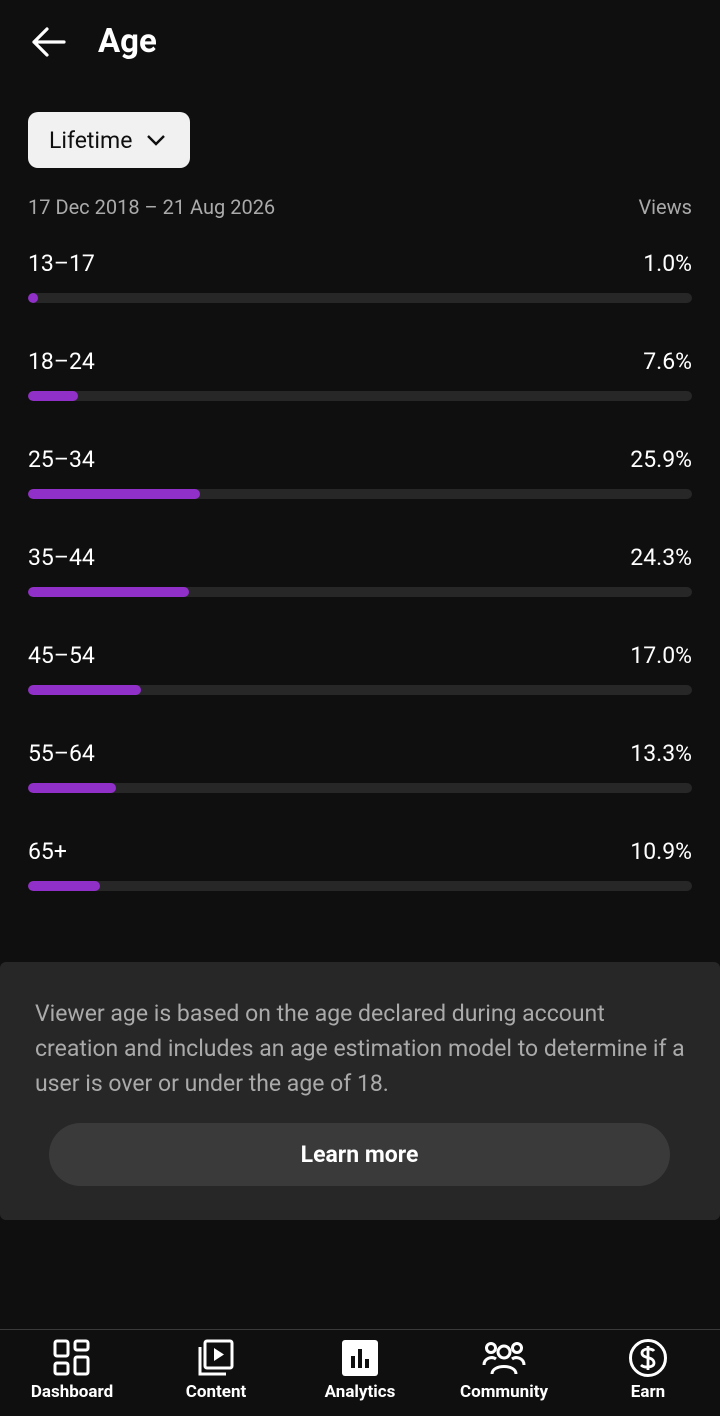 This screenshot has height=1416, width=720. What do you see at coordinates (504, 1392) in the screenshot?
I see `nav-label: Community` at bounding box center [504, 1392].